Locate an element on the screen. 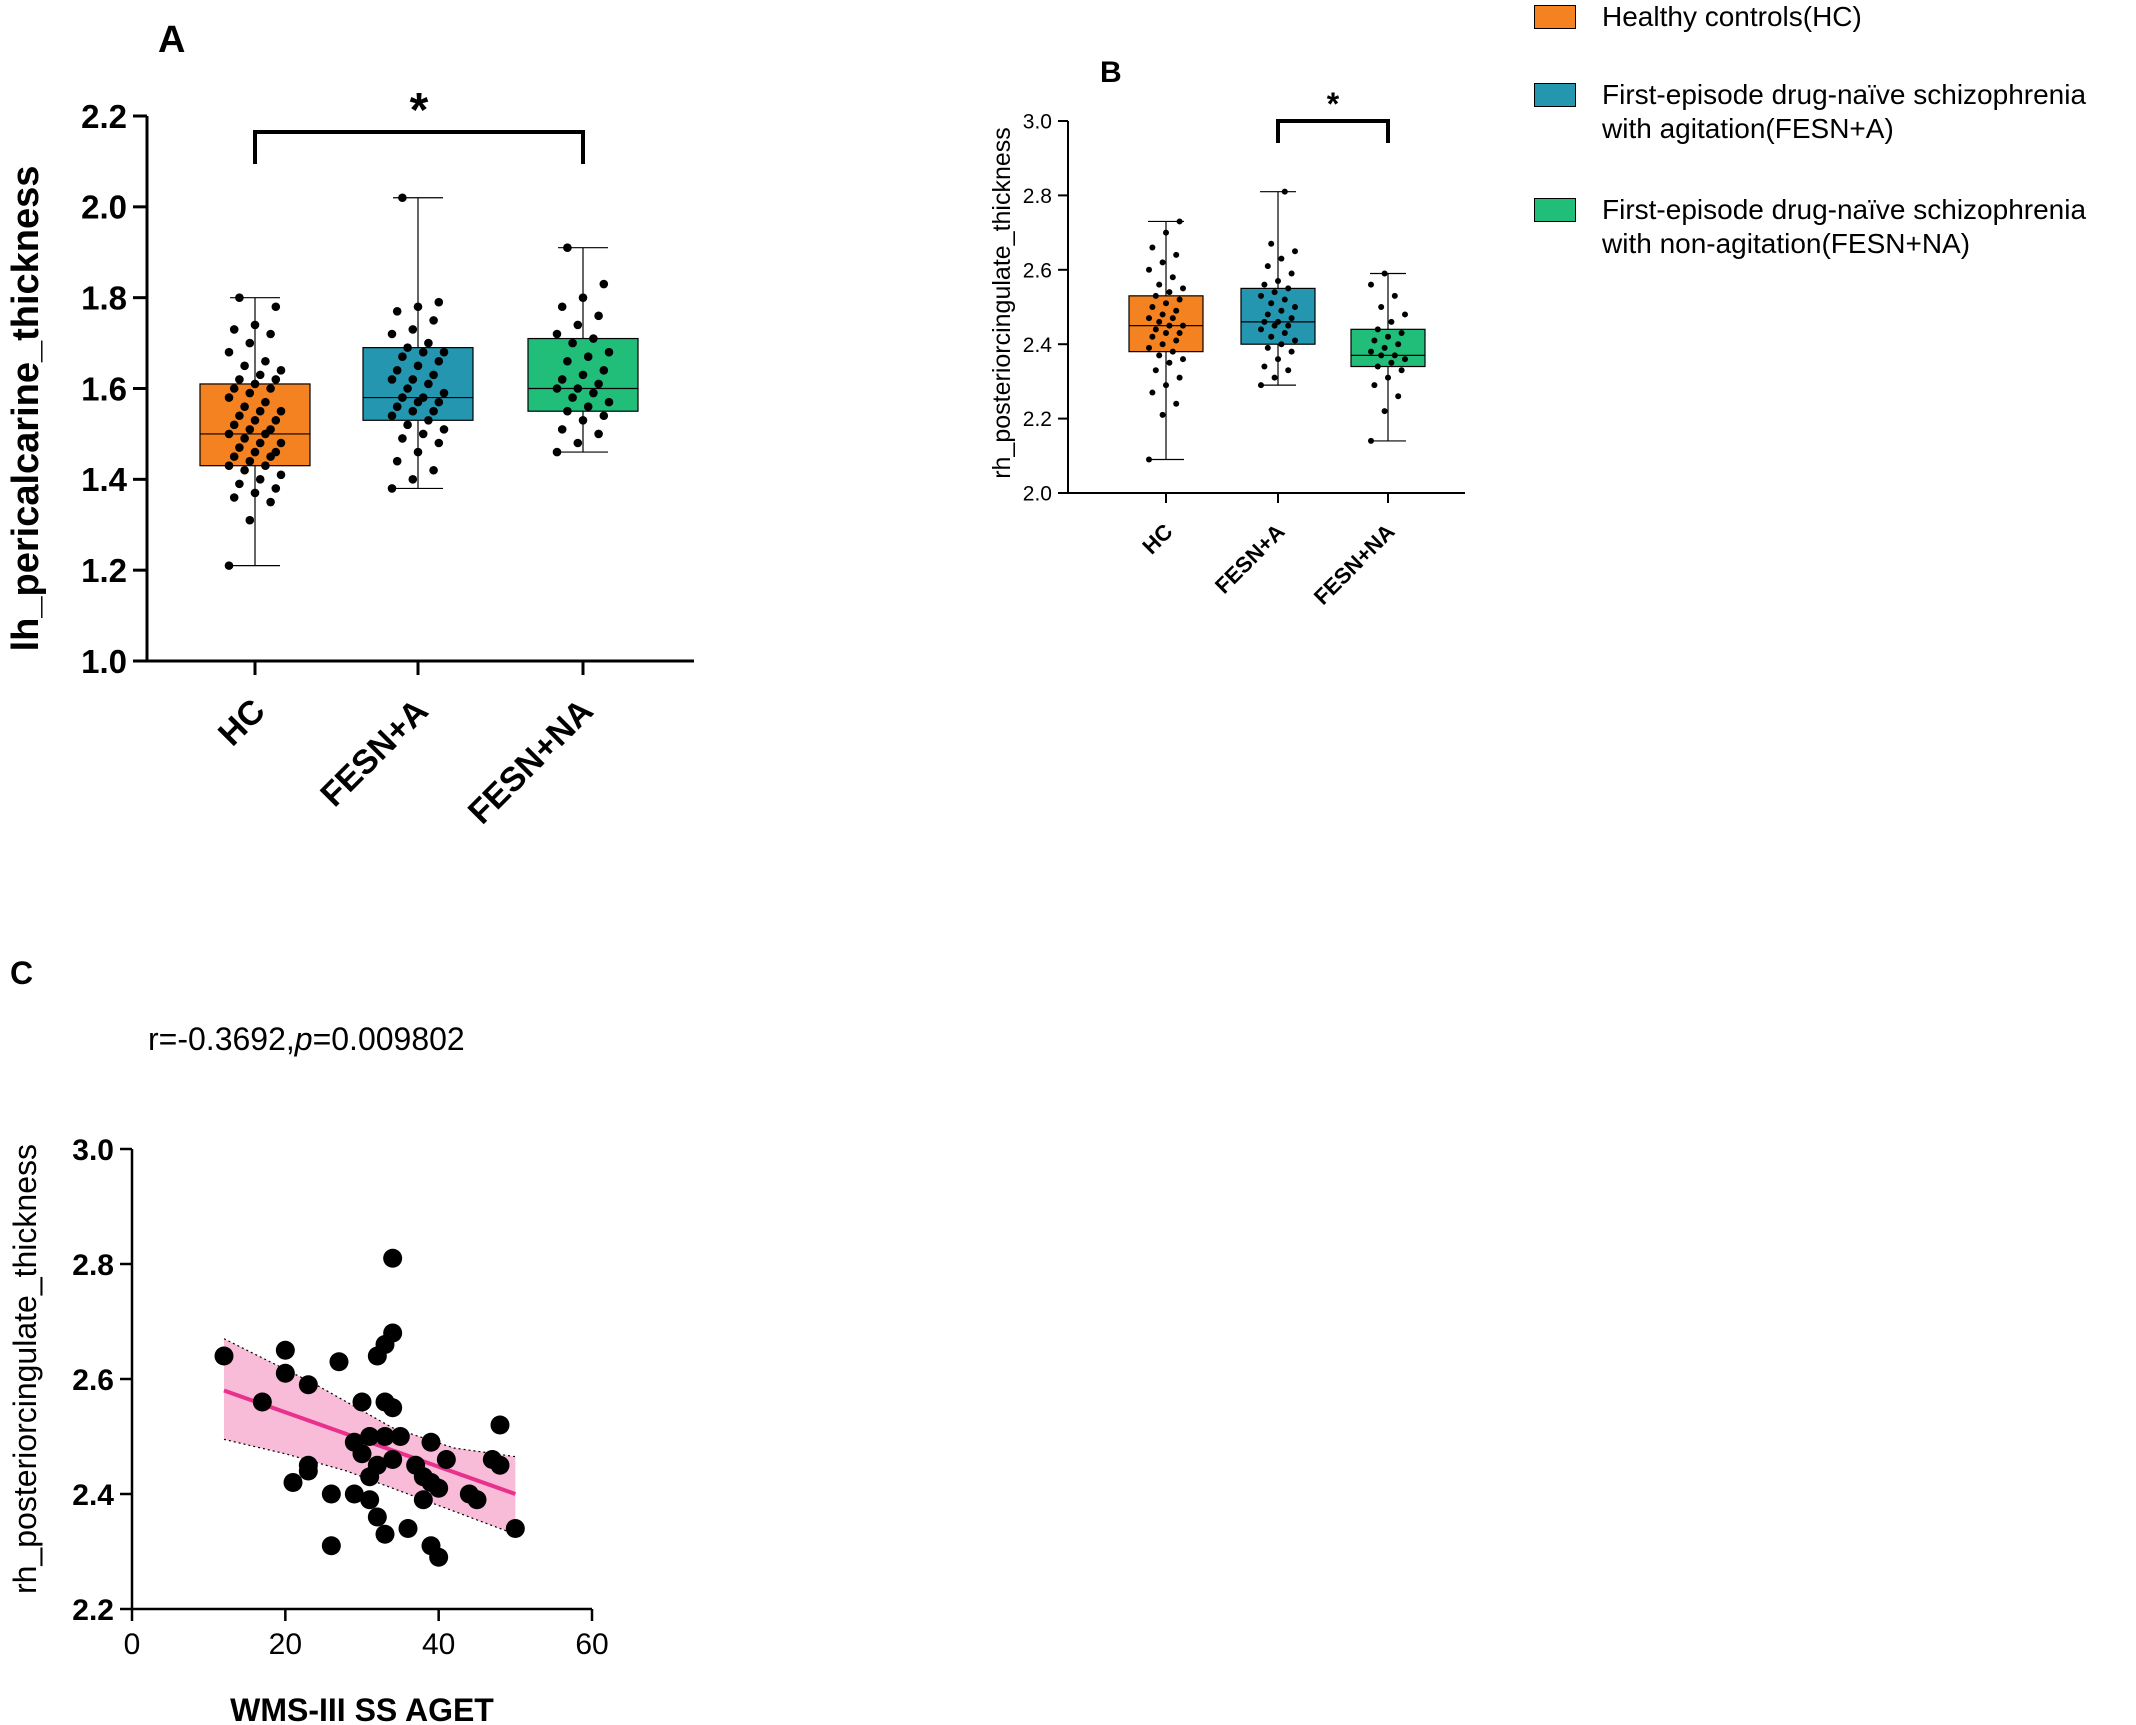 This screenshot has height=1725, width=2136. legend-item-hc: Healthy controls(HC) is located at coordinates (1698, 17).